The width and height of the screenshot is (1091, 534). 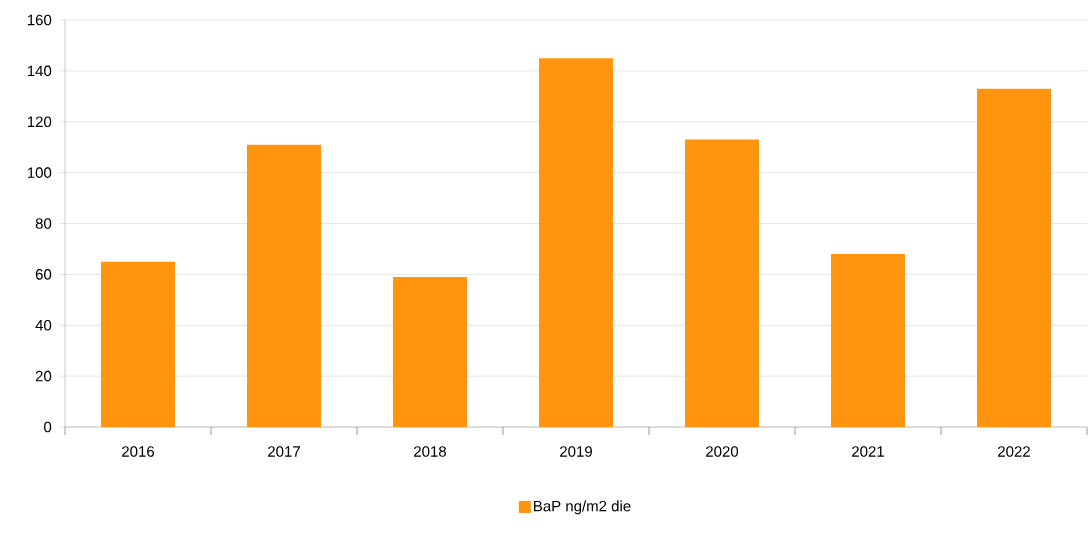 I want to click on y-tick-label: 60, so click(x=43, y=274).